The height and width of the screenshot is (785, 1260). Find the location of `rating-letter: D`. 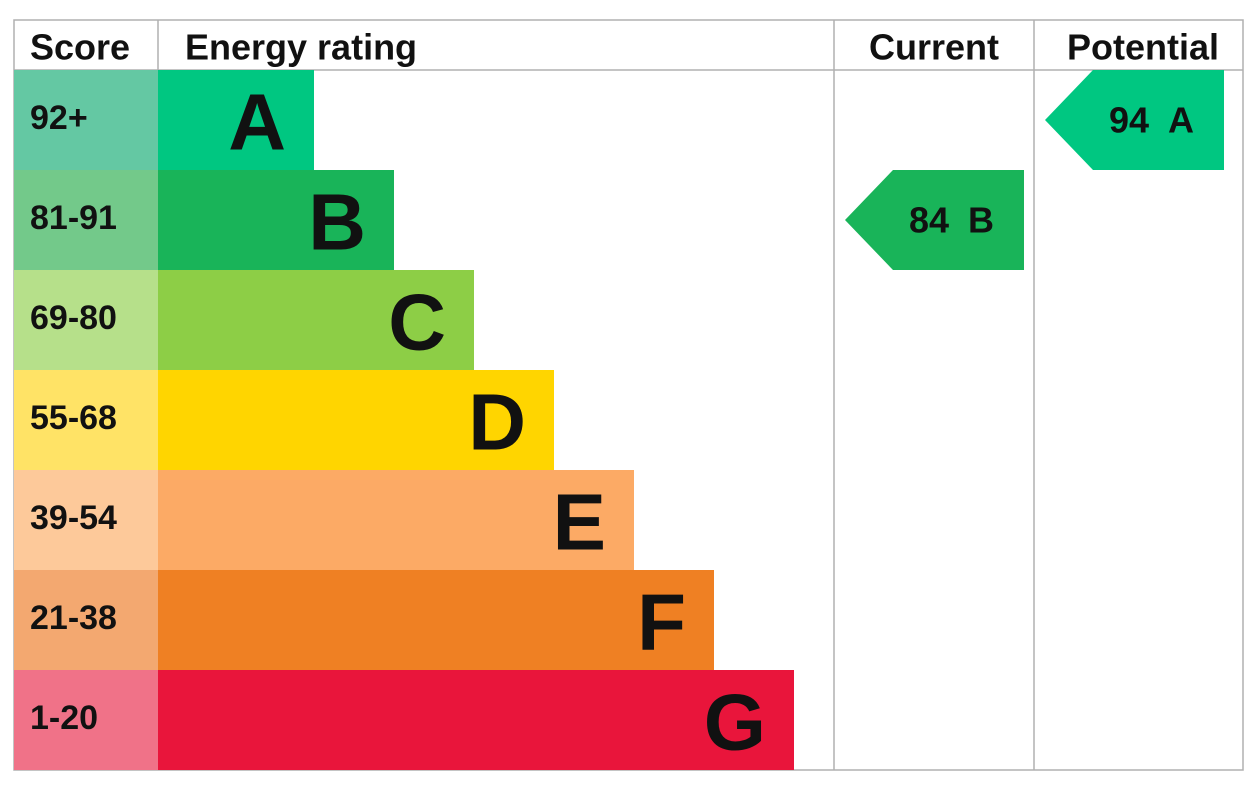

rating-letter: D is located at coordinates (497, 422).